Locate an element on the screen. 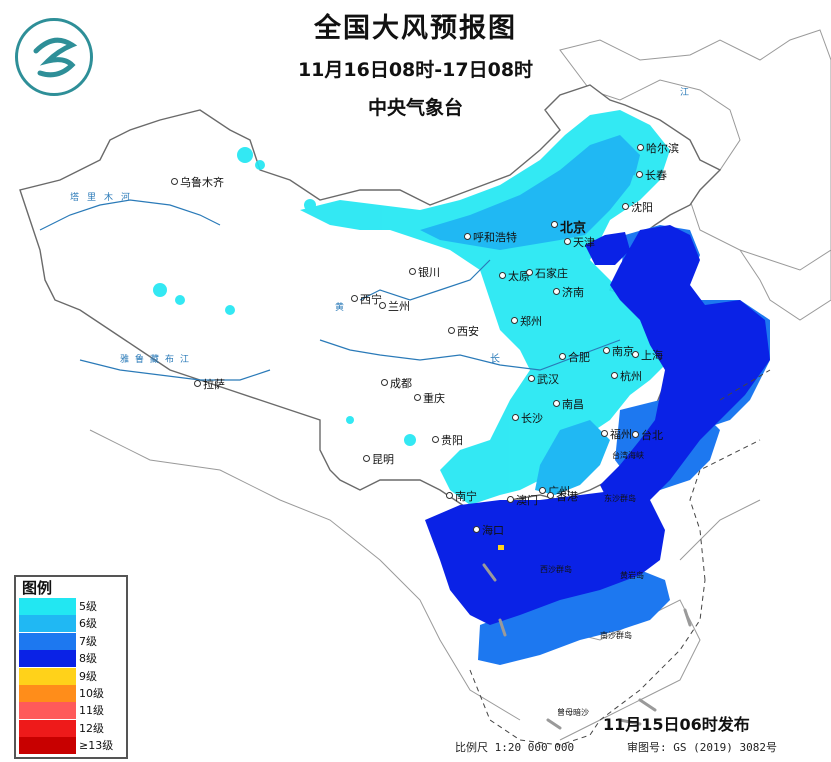  legend-item: 12级 is located at coordinates (69, 728).